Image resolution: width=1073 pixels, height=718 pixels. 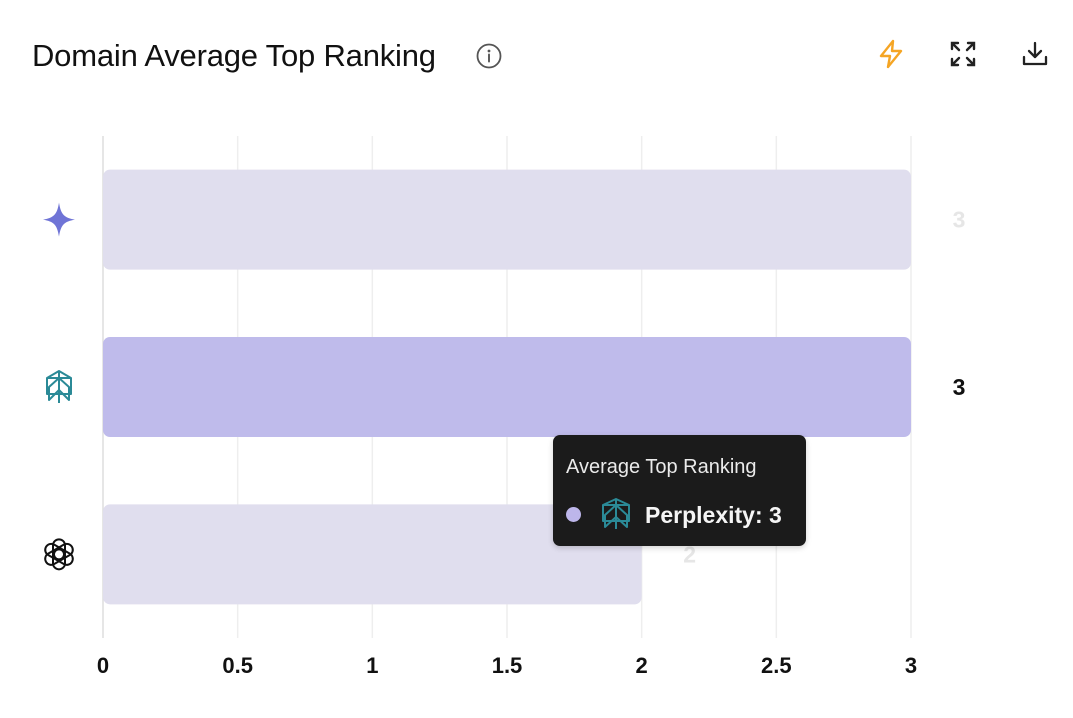 What do you see at coordinates (507, 219) in the screenshot?
I see `bar-gemini` at bounding box center [507, 219].